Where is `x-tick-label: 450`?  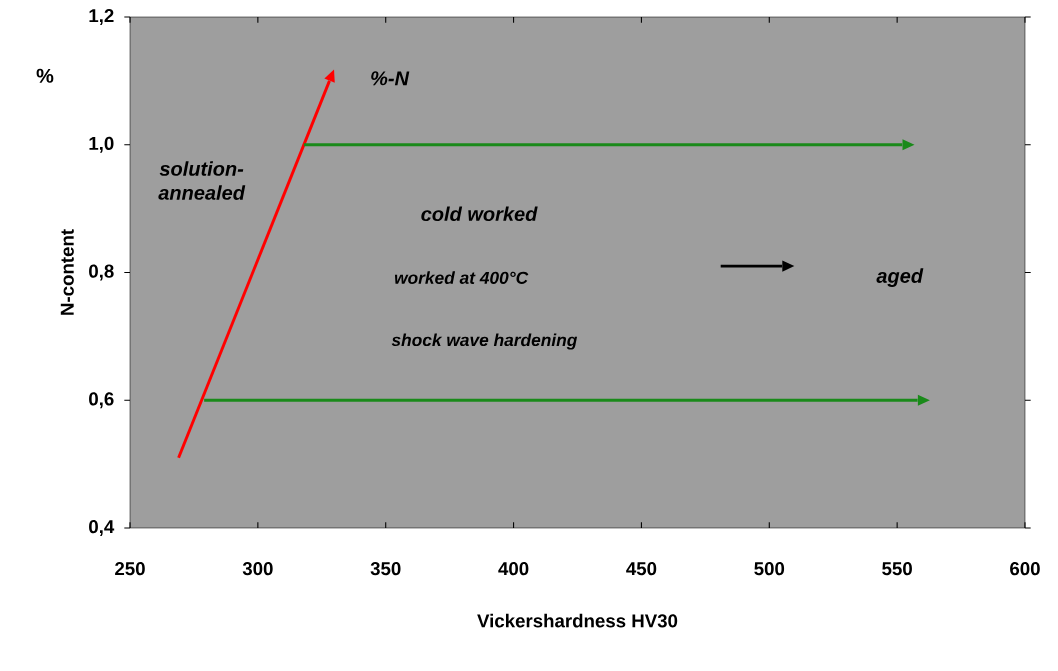
x-tick-label: 450 is located at coordinates (641, 569).